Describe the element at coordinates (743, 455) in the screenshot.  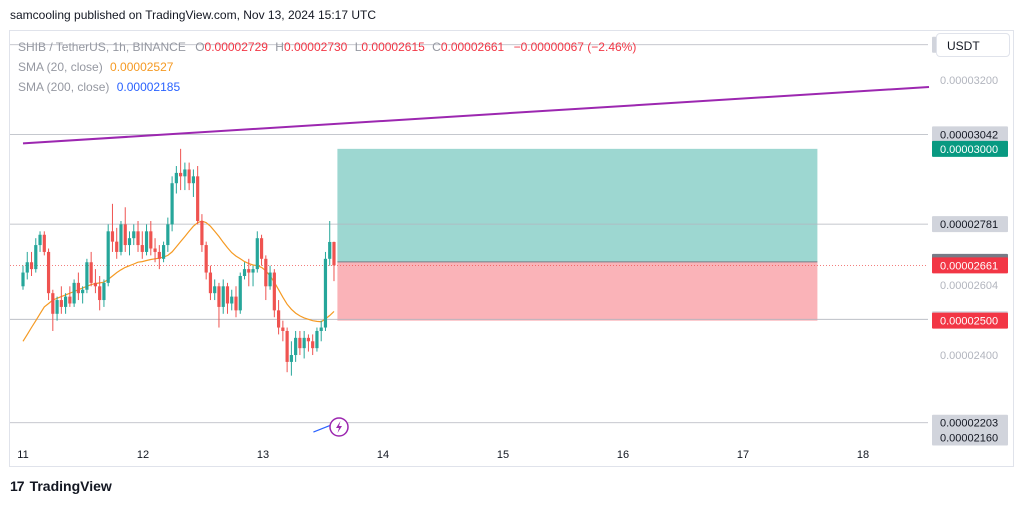
I see `x-tick-label: 17` at that location.